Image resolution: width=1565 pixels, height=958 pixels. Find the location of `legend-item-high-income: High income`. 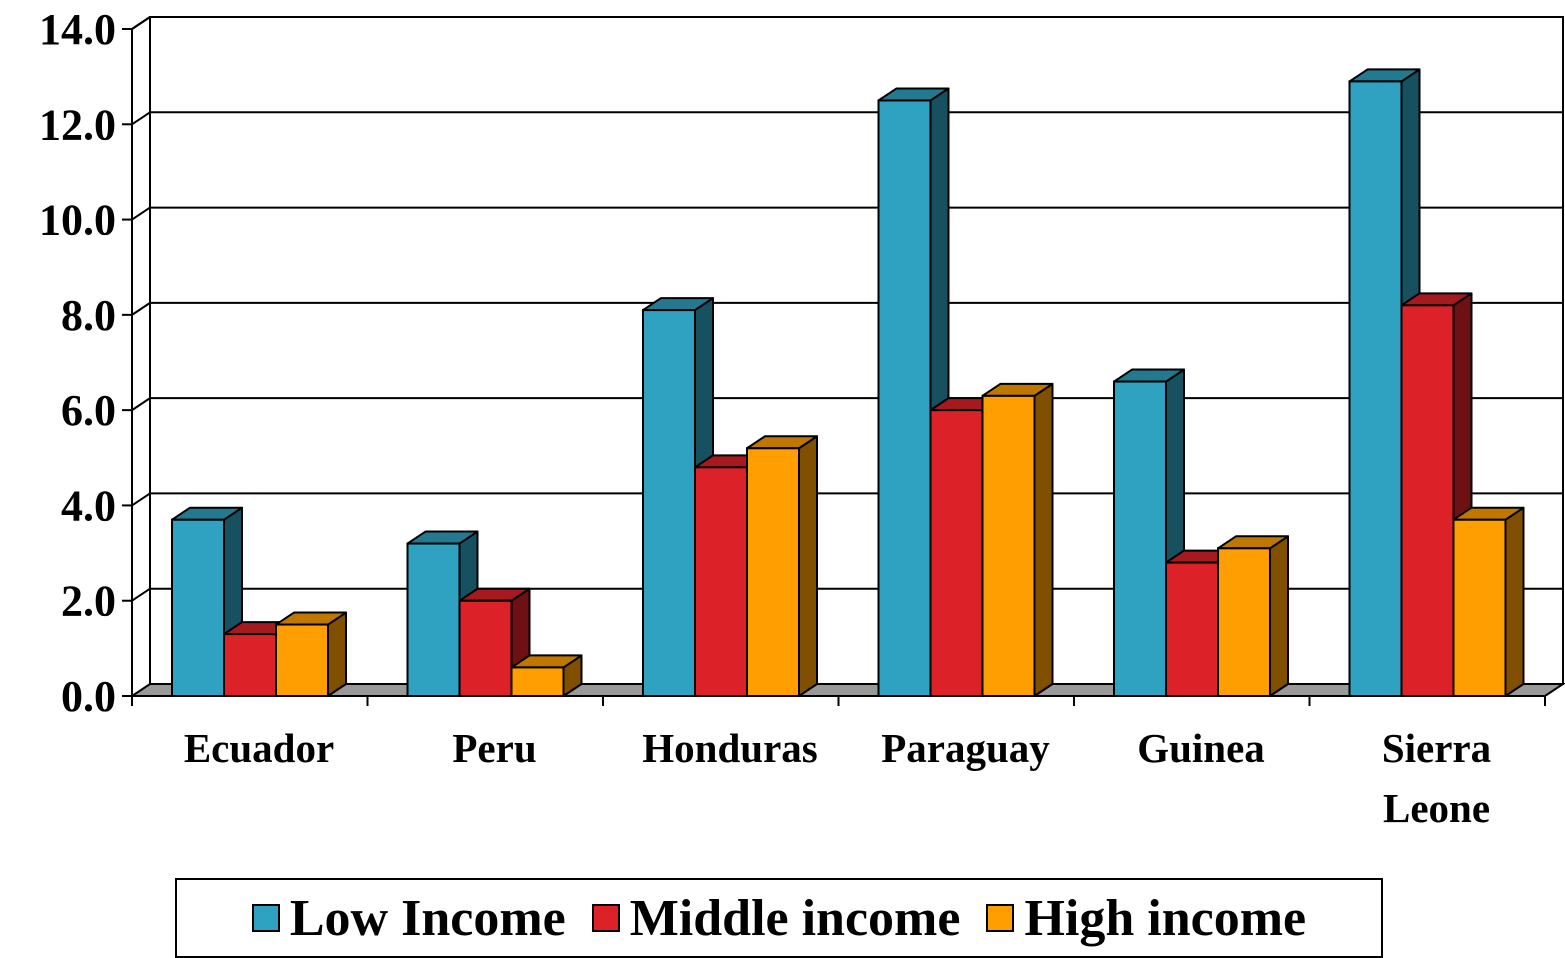

legend-item-high-income: High income is located at coordinates (1146, 918).